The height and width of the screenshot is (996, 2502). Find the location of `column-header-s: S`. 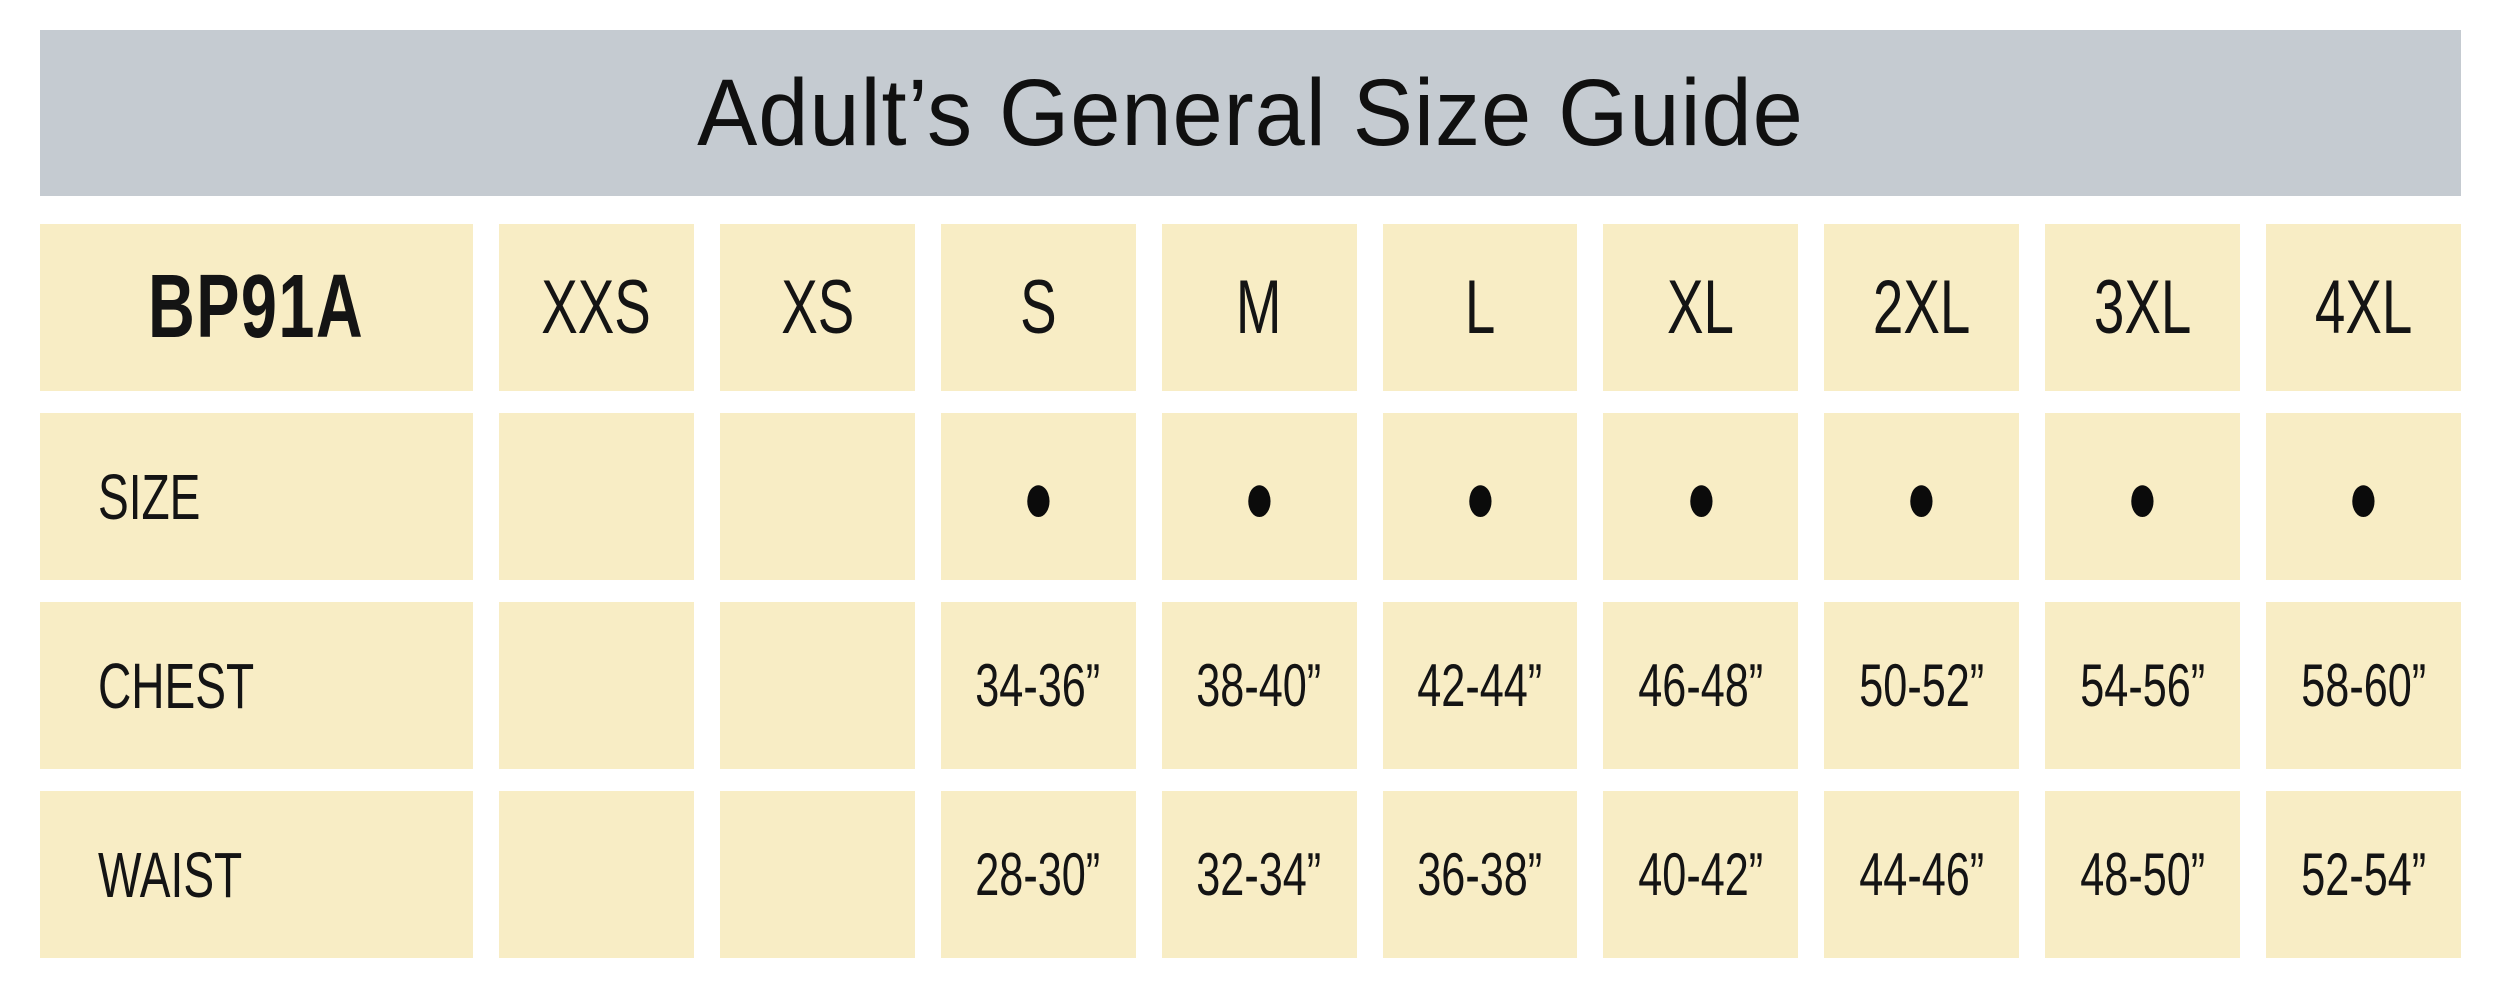

column-header-s: S is located at coordinates (1038, 307).